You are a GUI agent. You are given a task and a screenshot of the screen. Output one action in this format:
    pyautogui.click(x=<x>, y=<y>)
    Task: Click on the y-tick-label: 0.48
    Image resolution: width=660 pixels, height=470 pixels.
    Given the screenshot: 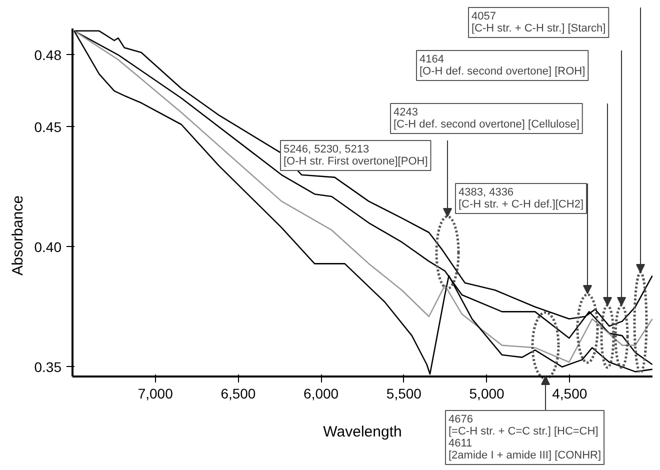 What is the action you would take?
    pyautogui.click(x=48, y=54)
    